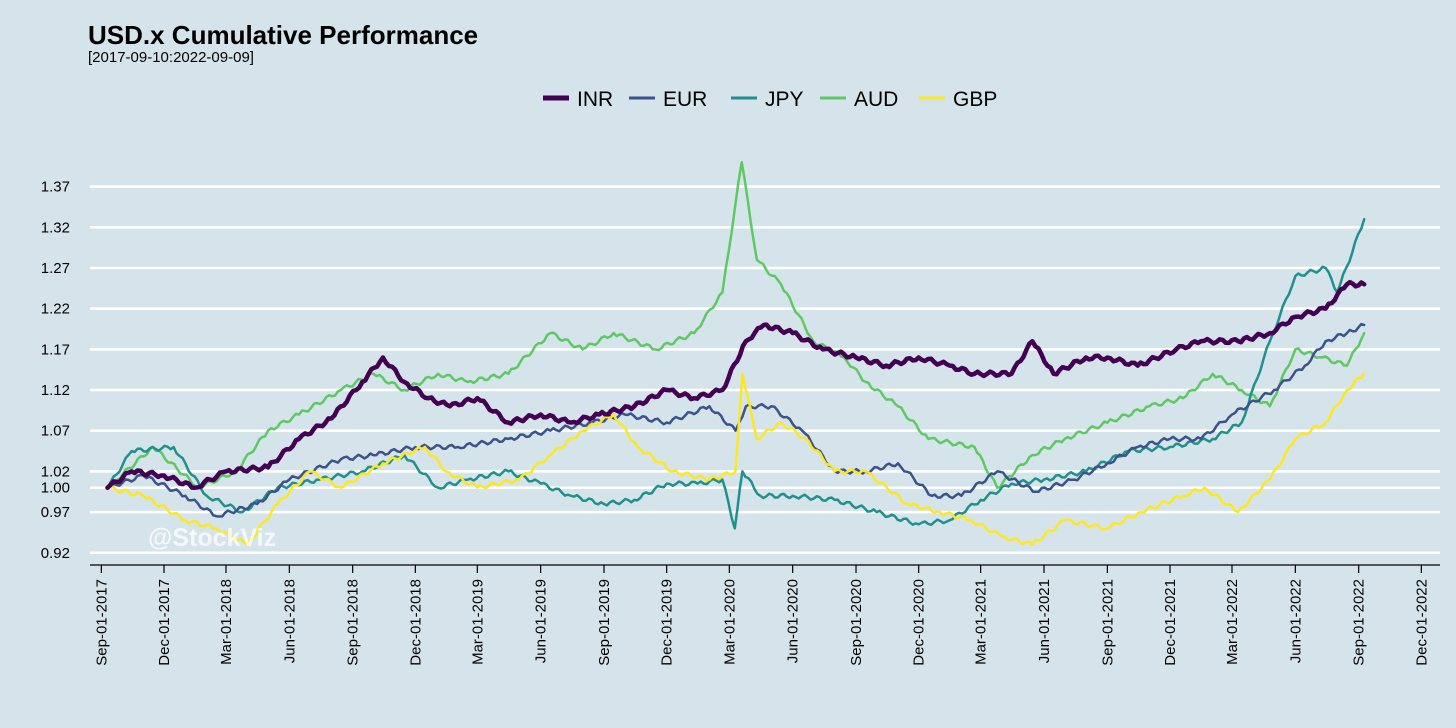 The image size is (1456, 728). I want to click on chart-title: USD.x Cumulative Performance, so click(283, 35).